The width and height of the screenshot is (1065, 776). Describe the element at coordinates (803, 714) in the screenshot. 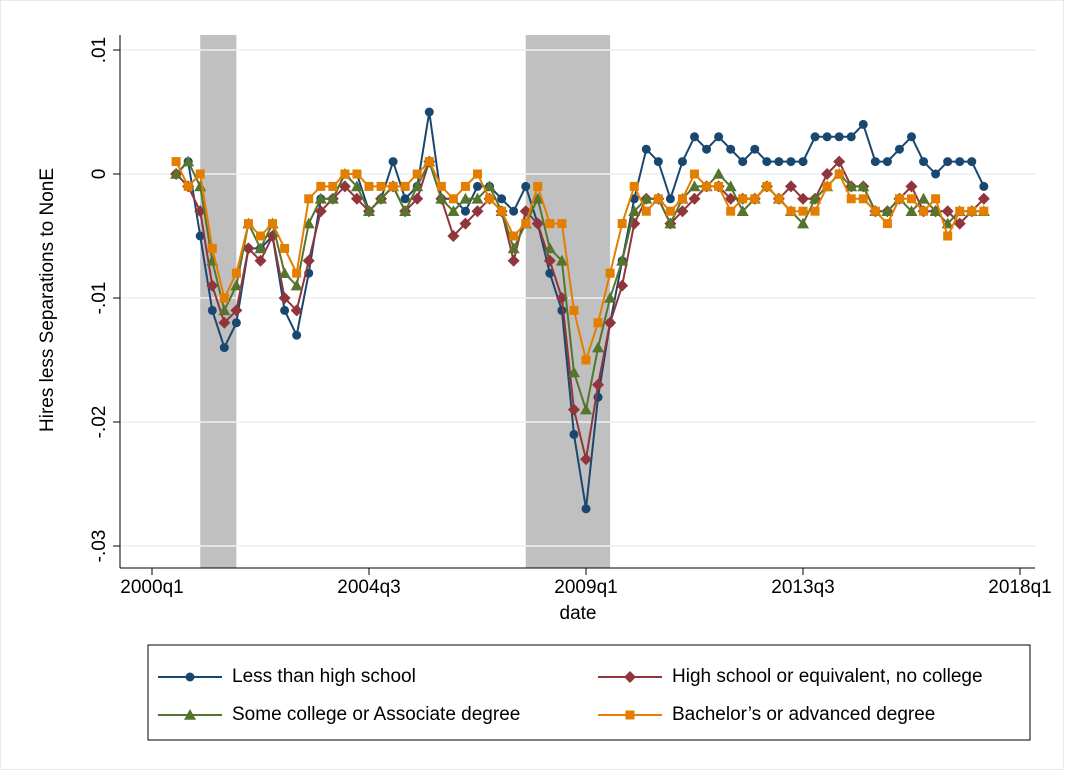

I see `legend-label: Bachelor’s or advanced degree` at that location.